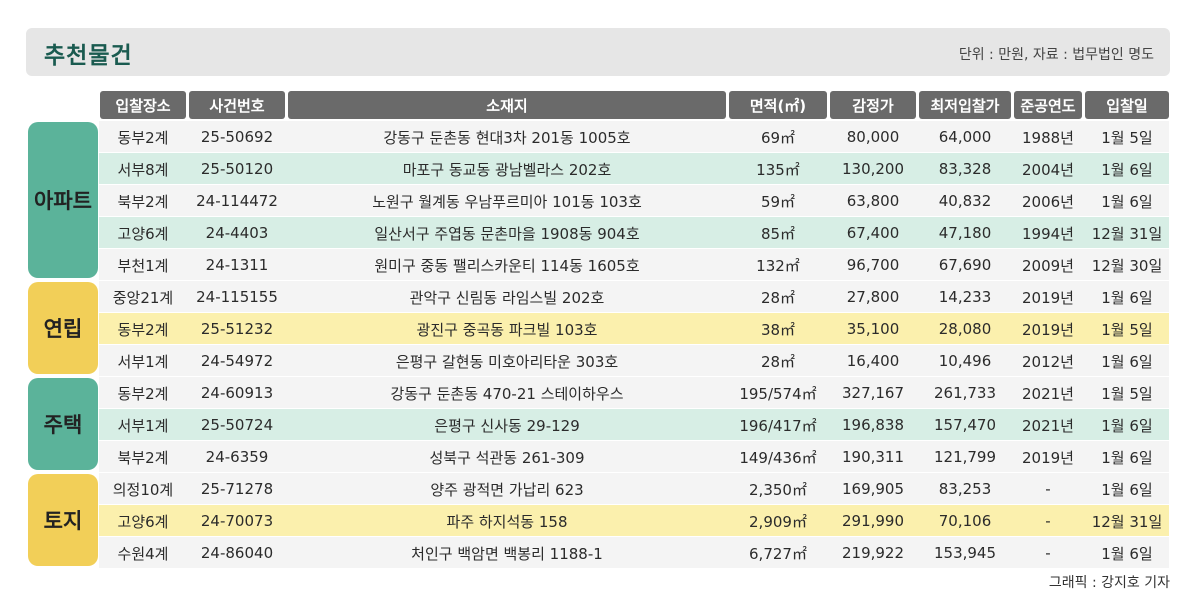  I want to click on cell-court: 수원4계, so click(143, 553).